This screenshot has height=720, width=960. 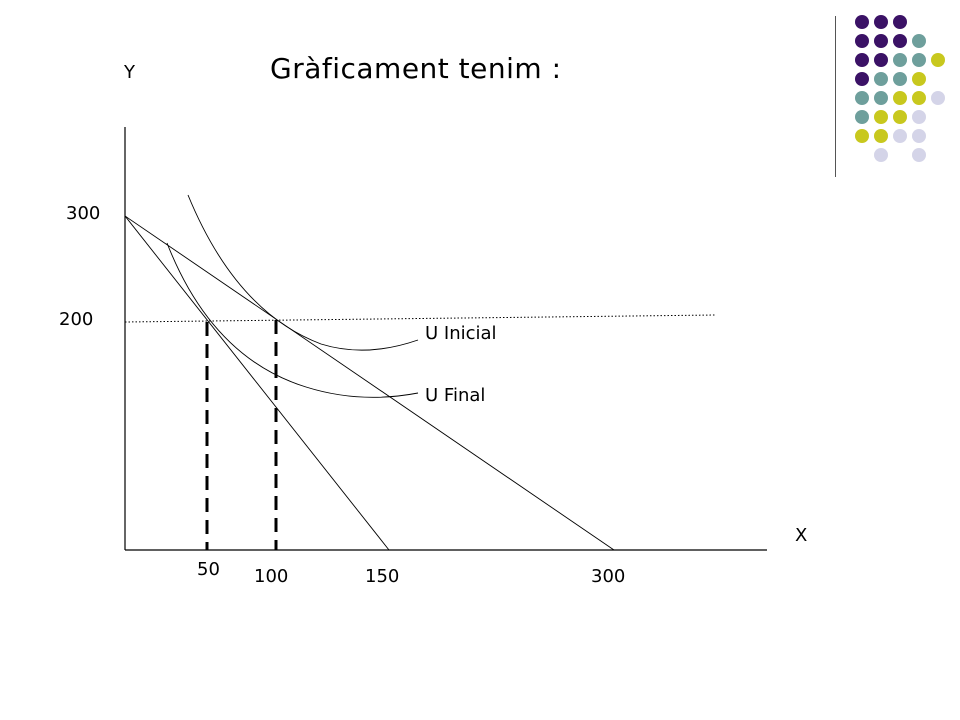 What do you see at coordinates (271, 576) in the screenshot?
I see `x-tick-100: 100` at bounding box center [271, 576].